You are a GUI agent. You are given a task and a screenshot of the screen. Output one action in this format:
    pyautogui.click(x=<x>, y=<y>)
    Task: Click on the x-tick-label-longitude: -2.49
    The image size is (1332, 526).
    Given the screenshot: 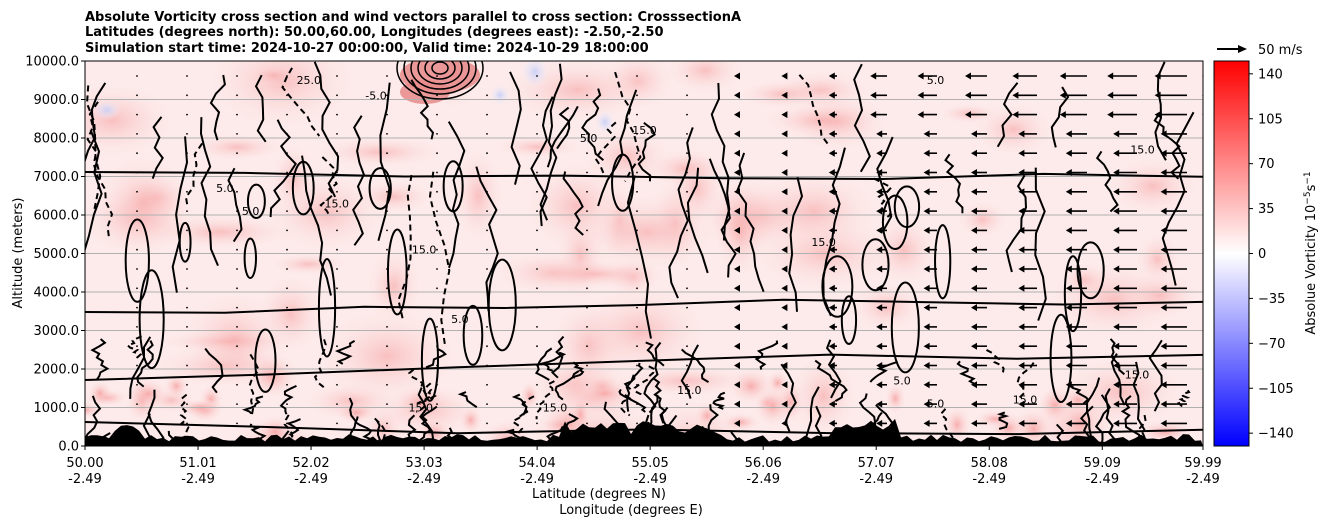 What is the action you would take?
    pyautogui.click(x=763, y=479)
    